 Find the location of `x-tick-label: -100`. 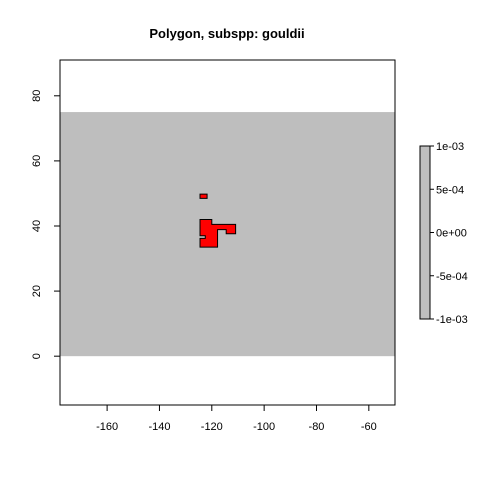

x-tick-label: -100 is located at coordinates (264, 427).